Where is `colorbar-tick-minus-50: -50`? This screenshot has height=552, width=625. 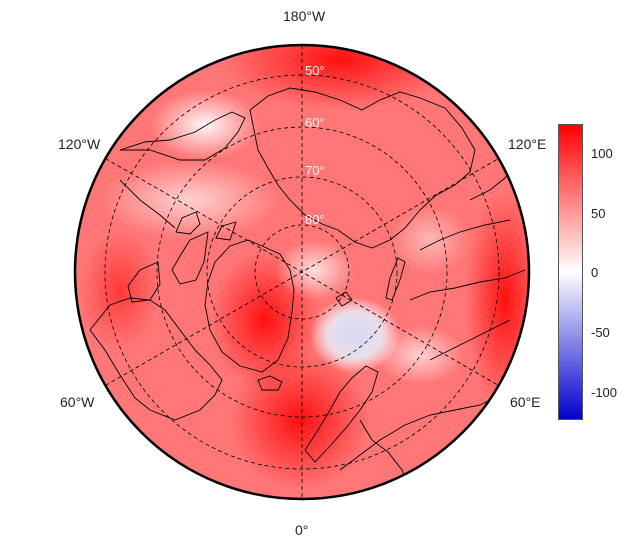
colorbar-tick-minus-50: -50 is located at coordinates (600, 332).